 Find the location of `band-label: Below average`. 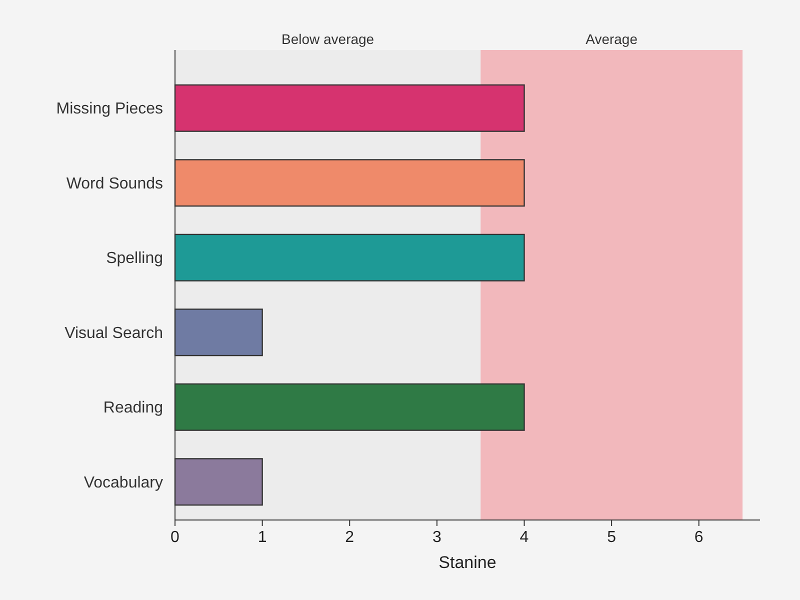

band-label: Below average is located at coordinates (327, 39).